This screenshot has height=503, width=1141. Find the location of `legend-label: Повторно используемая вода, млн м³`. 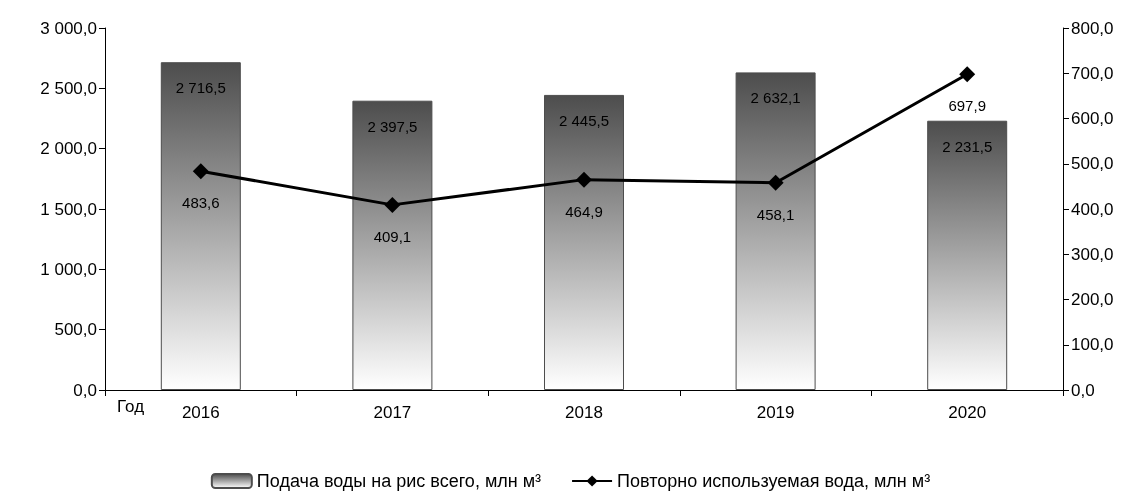

legend-label: Повторно используемая вода, млн м³ is located at coordinates (774, 481).